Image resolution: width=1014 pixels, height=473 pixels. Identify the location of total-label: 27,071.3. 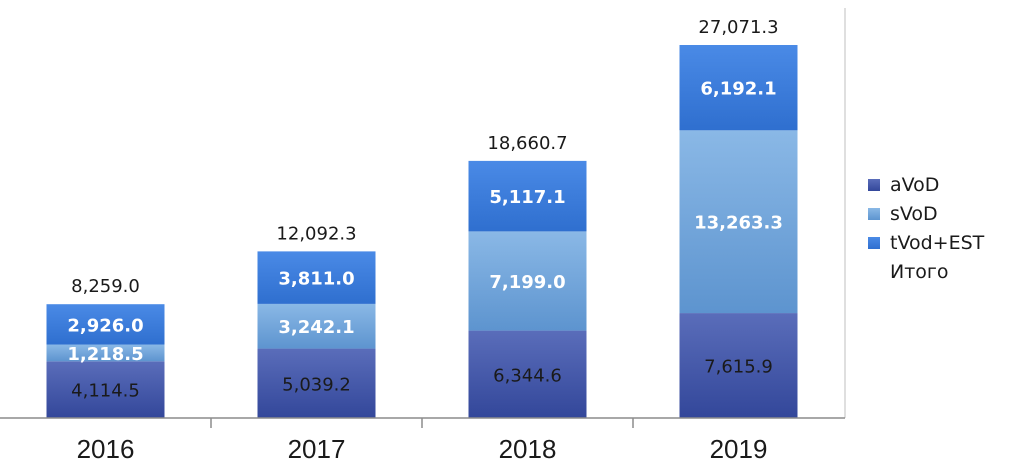
(738, 27).